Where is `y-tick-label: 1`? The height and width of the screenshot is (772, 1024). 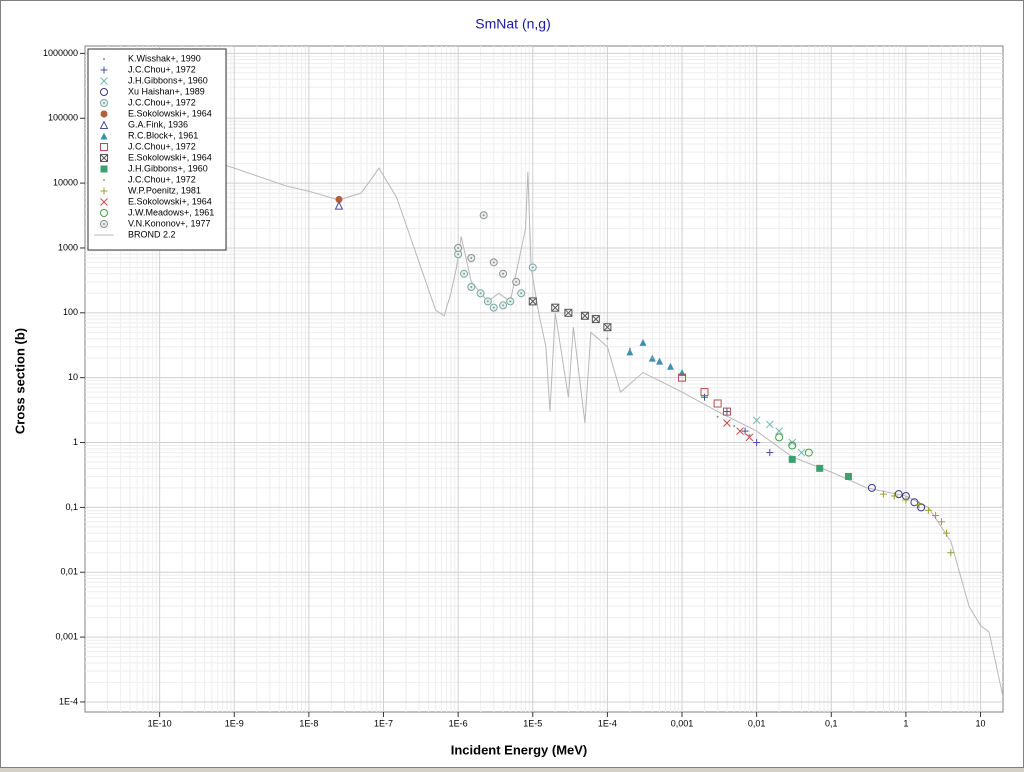 y-tick-label: 1 is located at coordinates (75, 442).